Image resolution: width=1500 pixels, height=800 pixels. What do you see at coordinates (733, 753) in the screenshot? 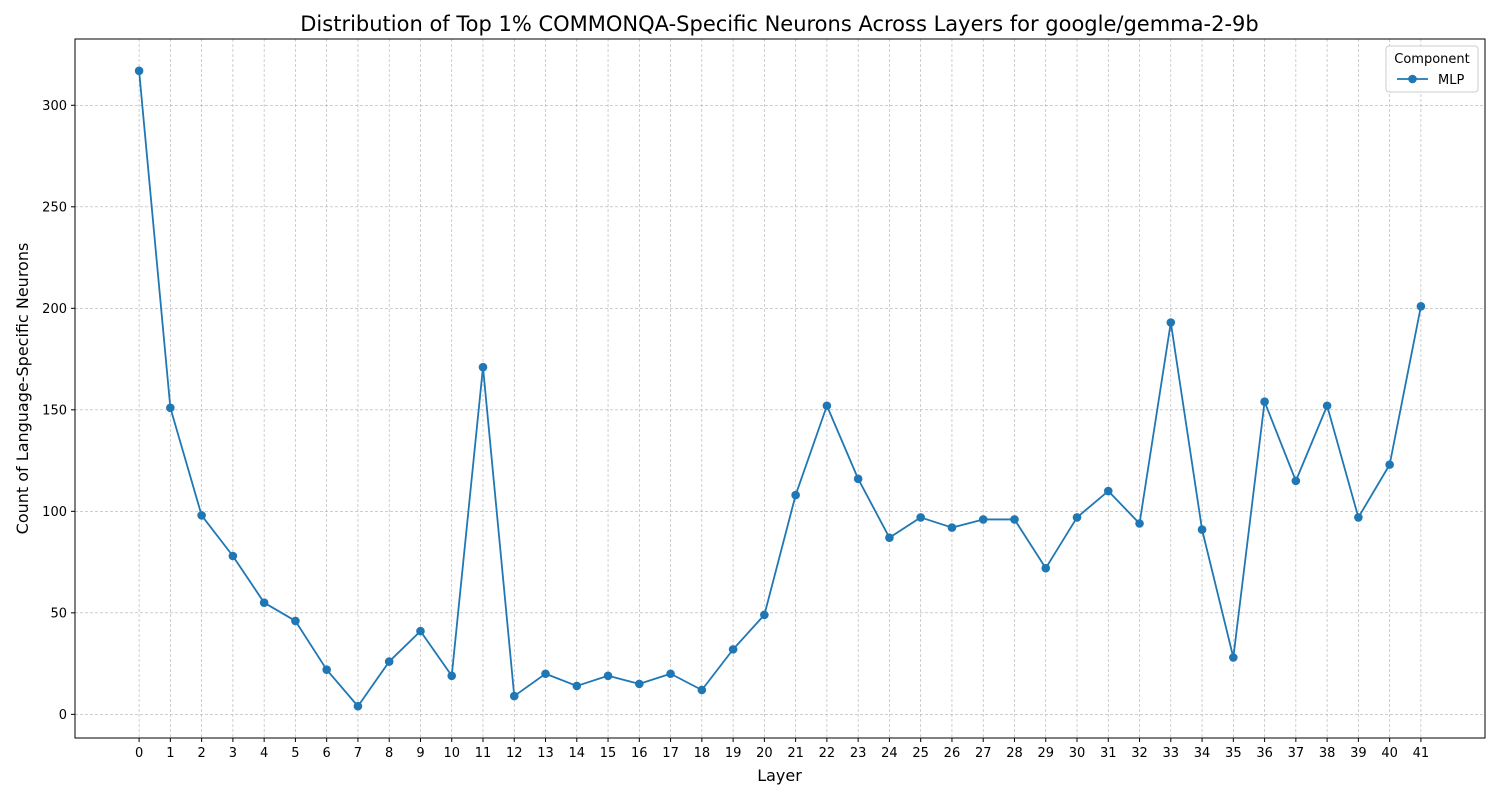
I see `x-tick-label: 19` at bounding box center [733, 753].